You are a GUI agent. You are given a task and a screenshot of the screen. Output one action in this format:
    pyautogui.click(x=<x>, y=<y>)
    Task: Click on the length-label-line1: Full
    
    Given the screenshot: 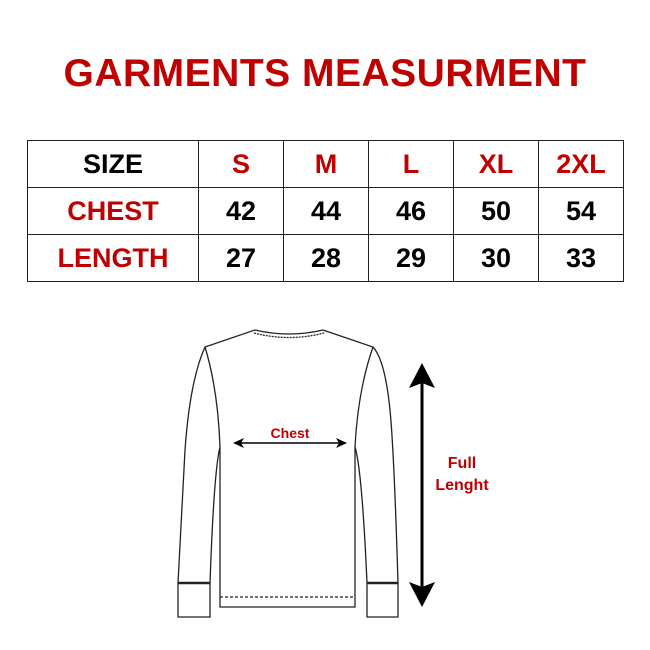 What is the action you would take?
    pyautogui.click(x=462, y=463)
    